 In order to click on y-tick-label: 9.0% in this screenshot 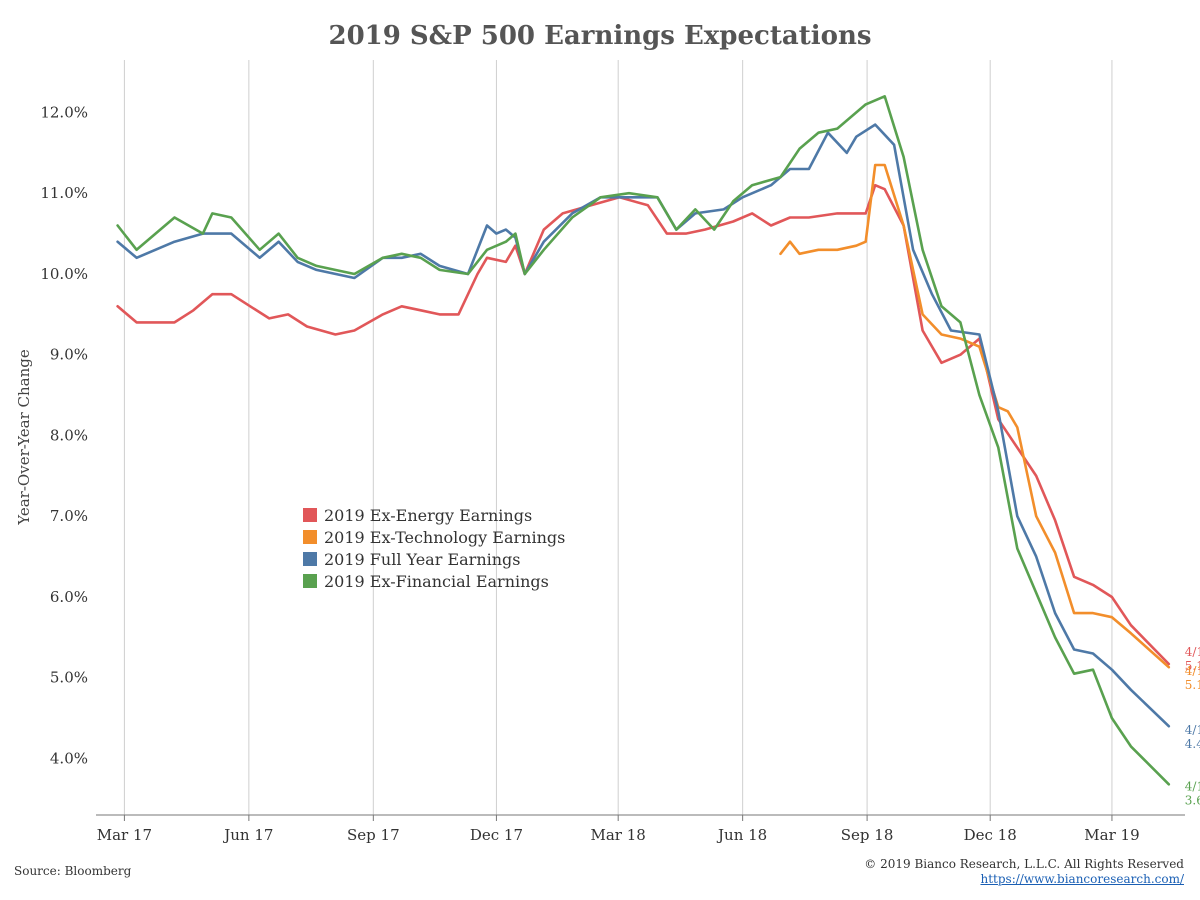, I will do `click(69, 355)`.